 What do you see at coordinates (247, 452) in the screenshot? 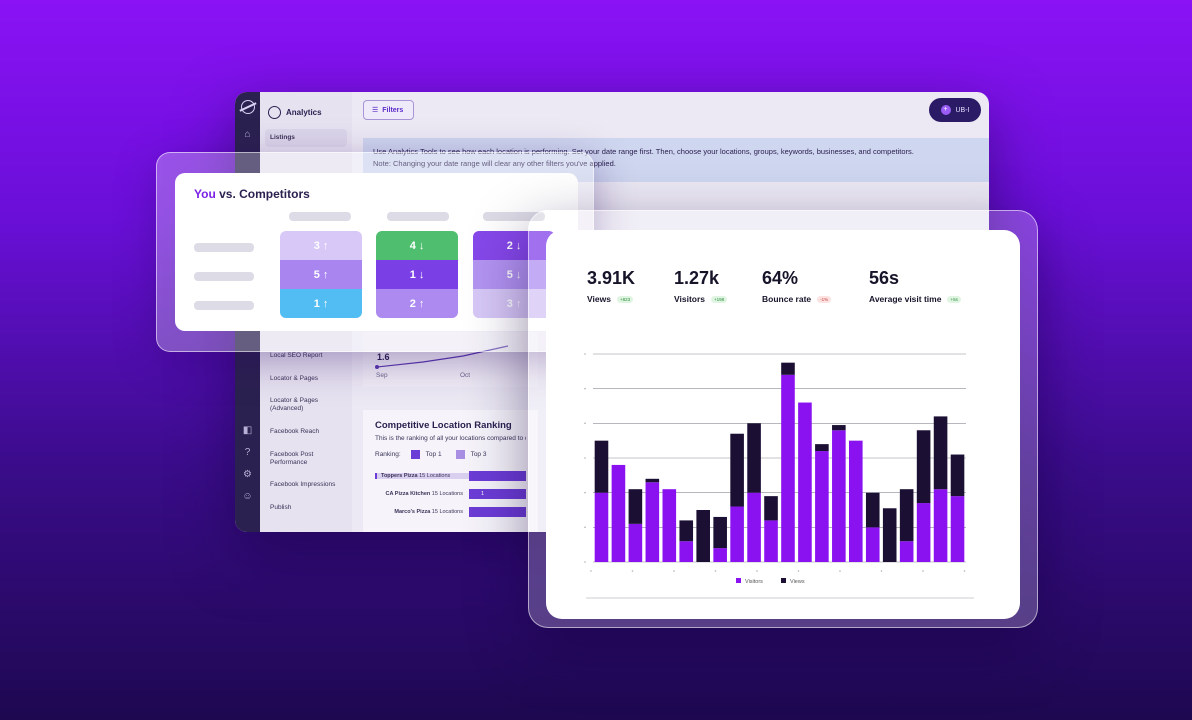
I see `help-icon: ?` at bounding box center [247, 452].